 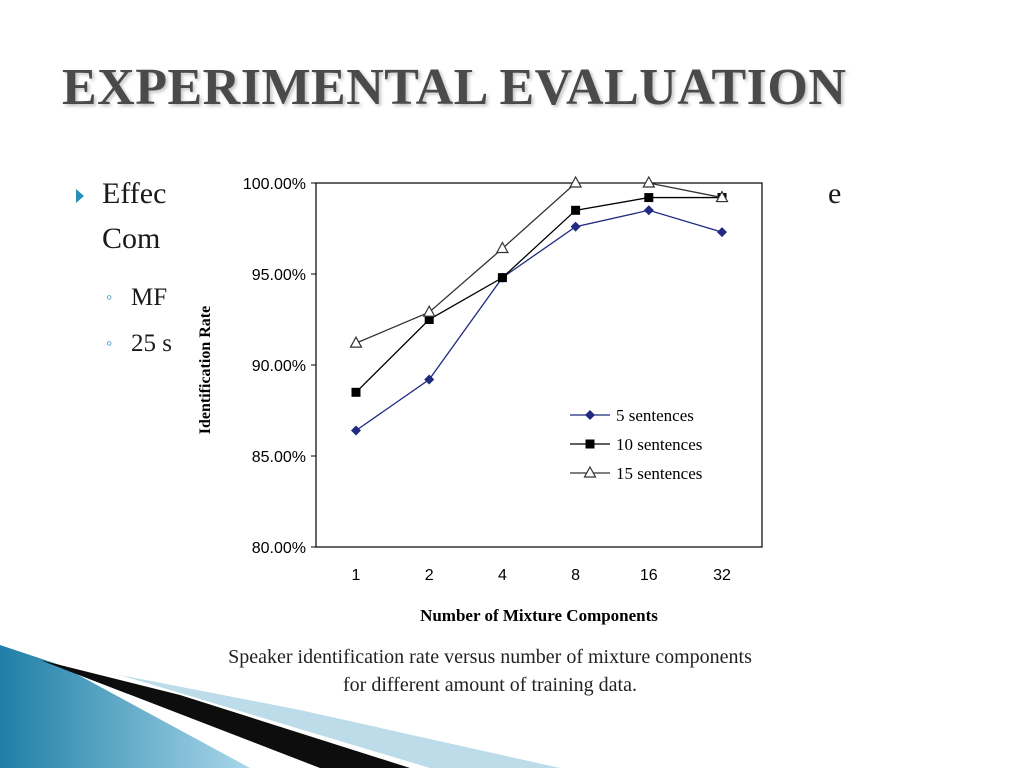 I want to click on x-tick-label: 2, so click(x=429, y=575).